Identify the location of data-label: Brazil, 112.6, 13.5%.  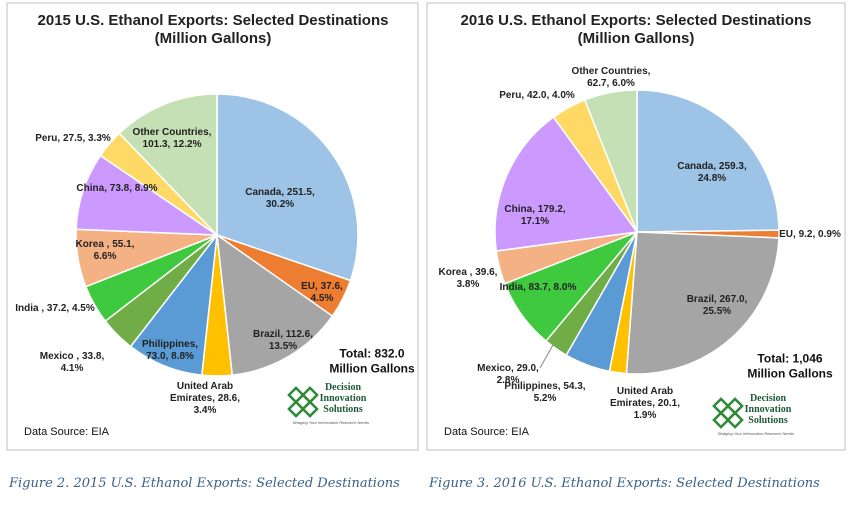
(283, 340).